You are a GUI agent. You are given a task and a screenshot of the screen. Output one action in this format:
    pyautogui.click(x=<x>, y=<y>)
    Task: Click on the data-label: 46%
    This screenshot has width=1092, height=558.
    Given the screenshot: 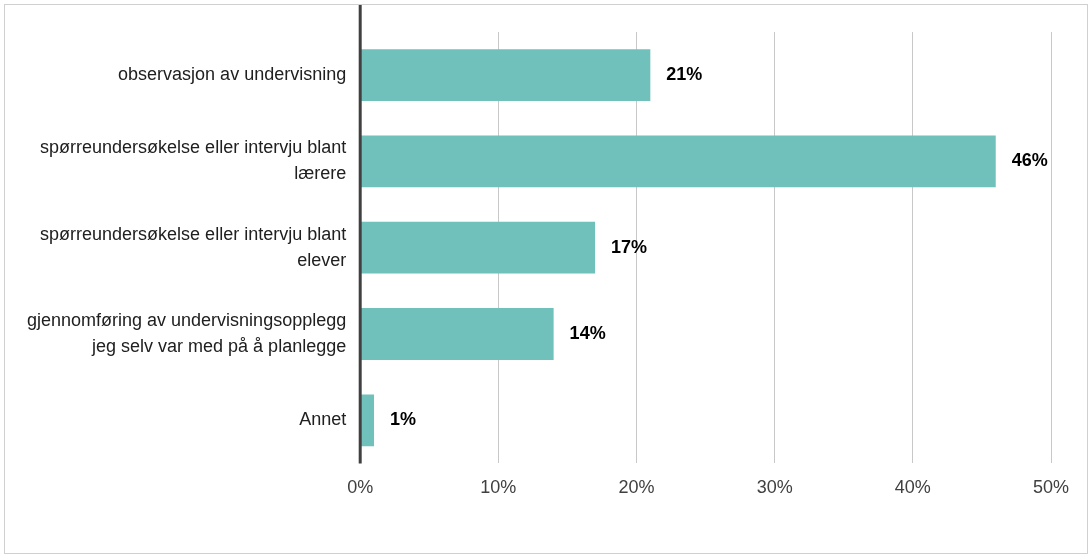 What is the action you would take?
    pyautogui.click(x=1029, y=160)
    